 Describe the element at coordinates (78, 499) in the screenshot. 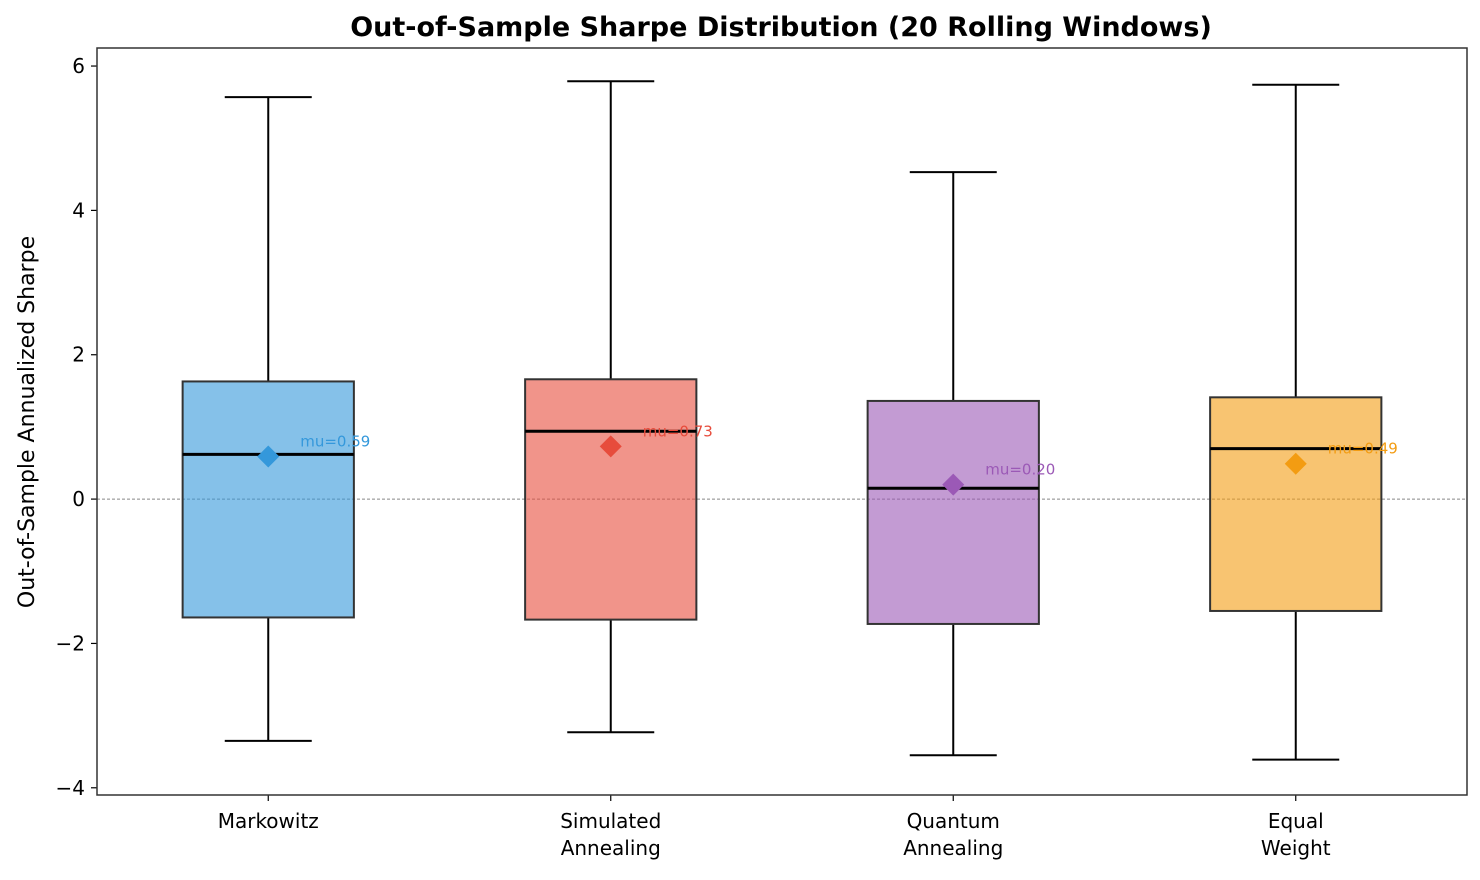

I see `y-tick-label: 0` at that location.